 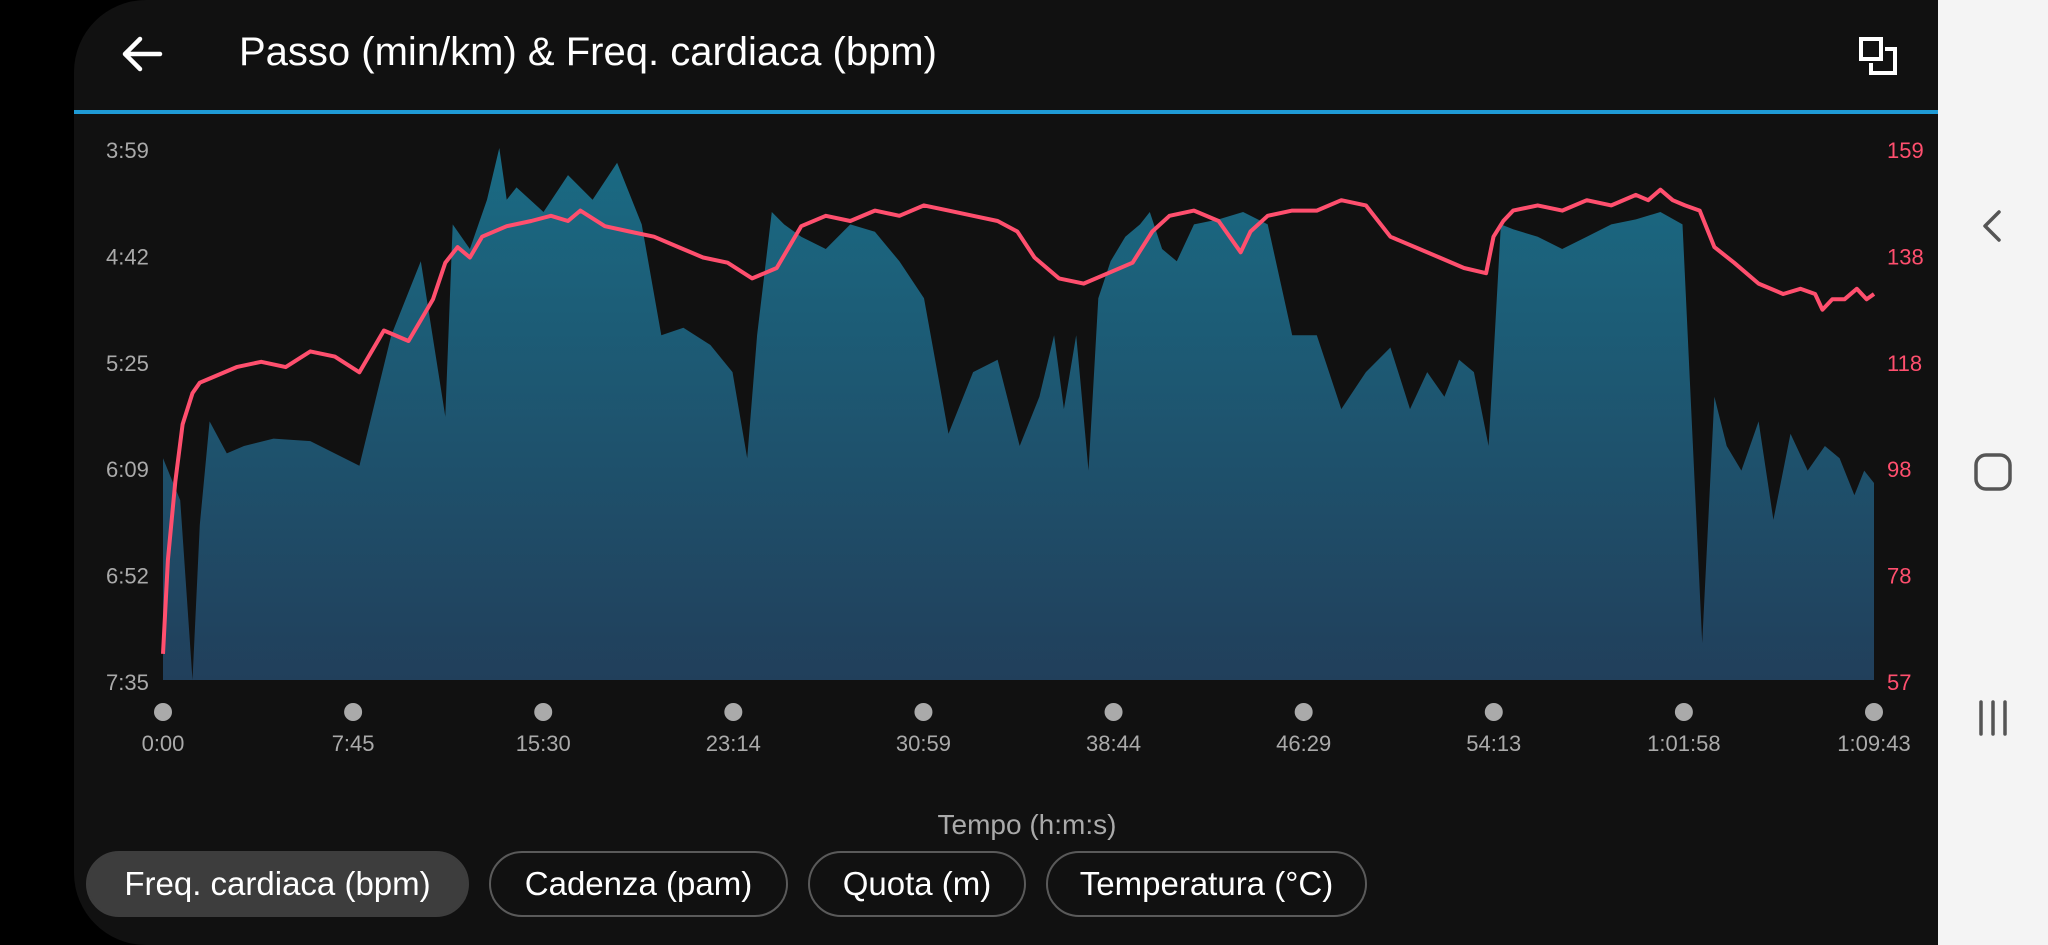 I want to click on x-tick-label: 30:59, so click(x=923, y=743).